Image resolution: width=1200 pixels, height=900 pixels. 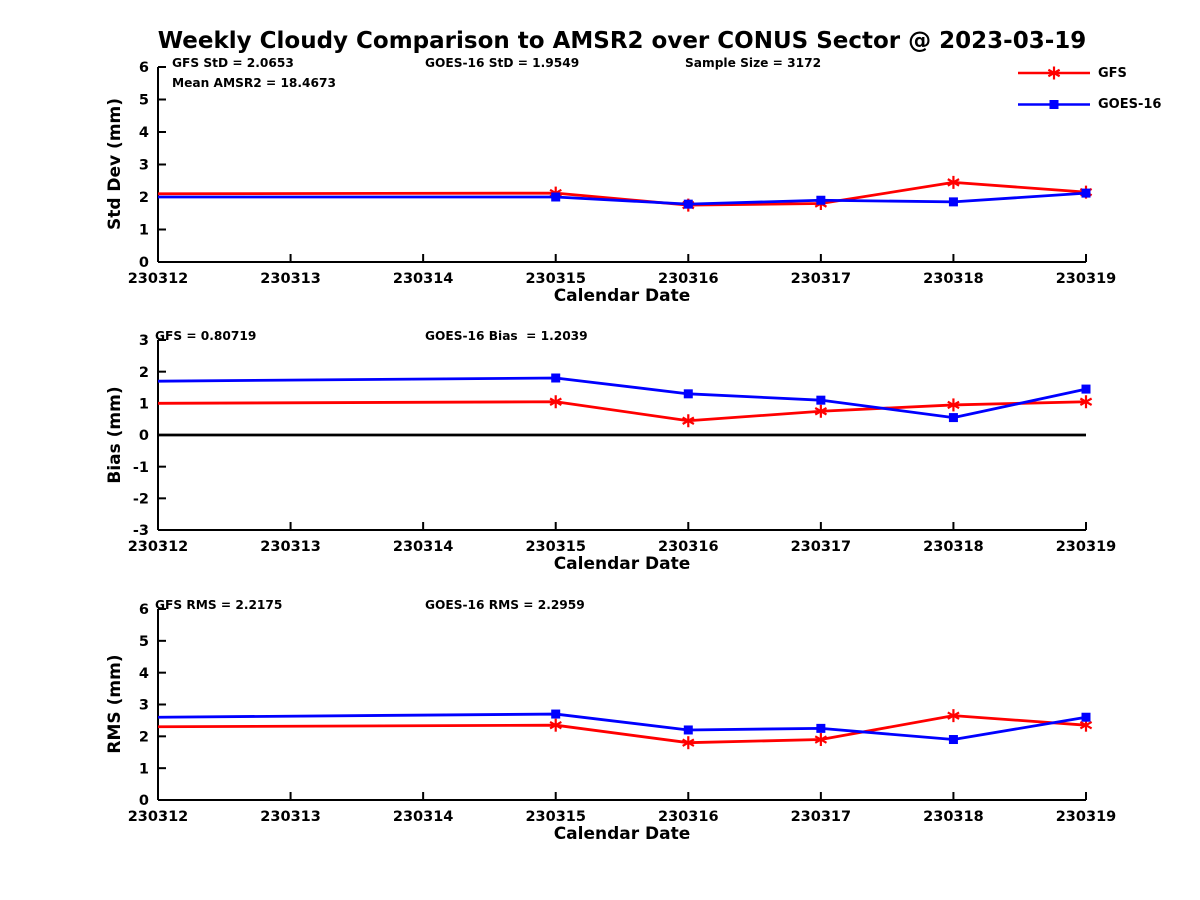 What do you see at coordinates (506, 336) in the screenshot?
I see `bias-goes16-annotation: GOES-16 Bias = 1.2039` at bounding box center [506, 336].